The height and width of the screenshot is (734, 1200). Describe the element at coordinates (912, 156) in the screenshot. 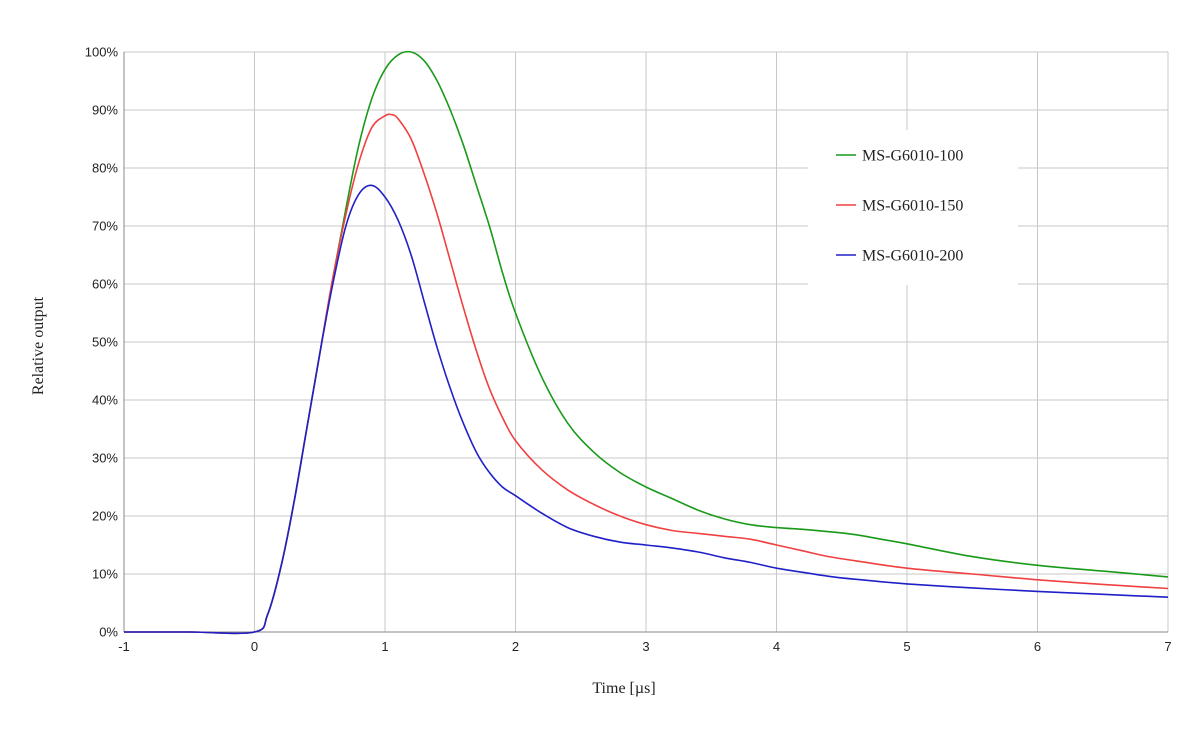

I see `legend-label-ms-g6010-100: MS-G6010-100` at that location.